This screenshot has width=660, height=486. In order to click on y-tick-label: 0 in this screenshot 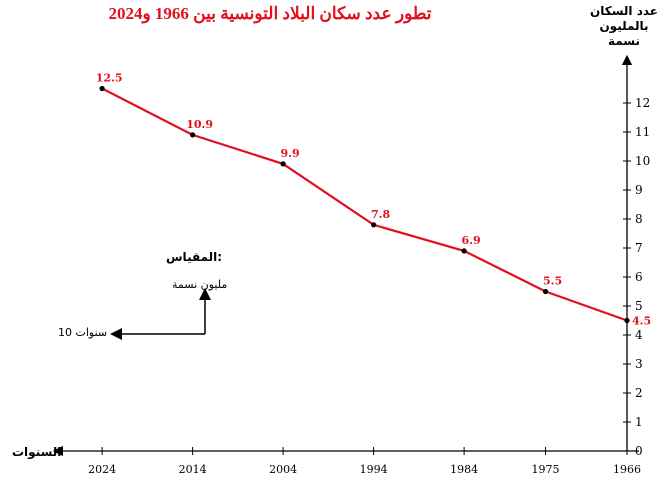, I will do `click(639, 451)`.